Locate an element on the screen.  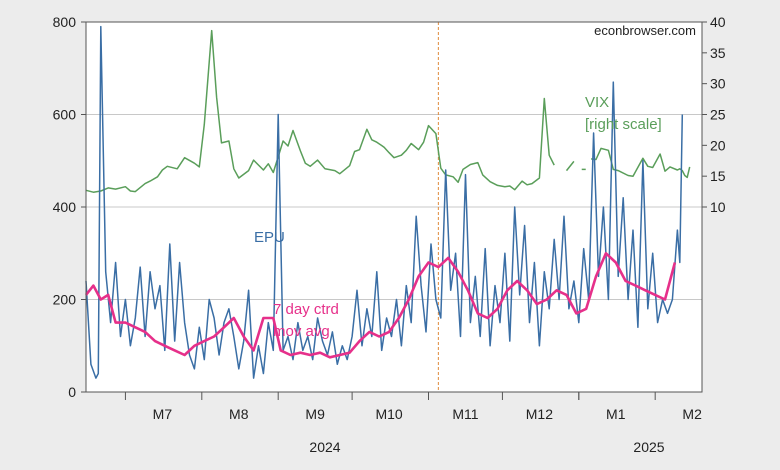
x-axis-tick-label: M10 is located at coordinates (388, 414).